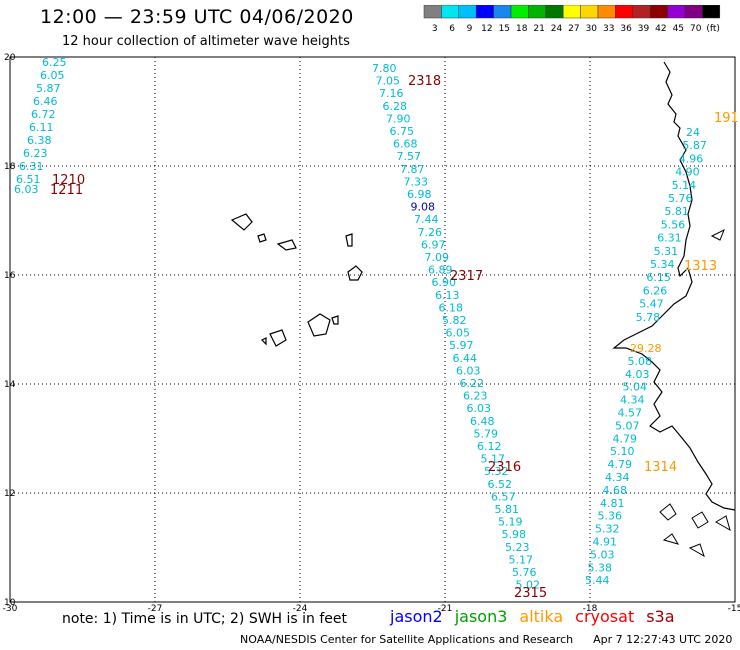 The width and height of the screenshot is (740, 650). Describe the element at coordinates (538, 616) in the screenshot. I see `satellite-legend: jason2 jason3 altika cryosat s3a` at that location.